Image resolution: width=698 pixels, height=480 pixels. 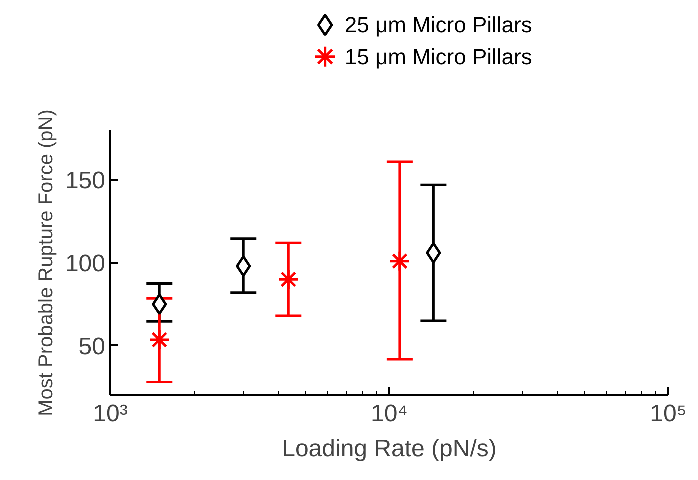 I want to click on y-tick-label: 100, so click(x=85, y=264).